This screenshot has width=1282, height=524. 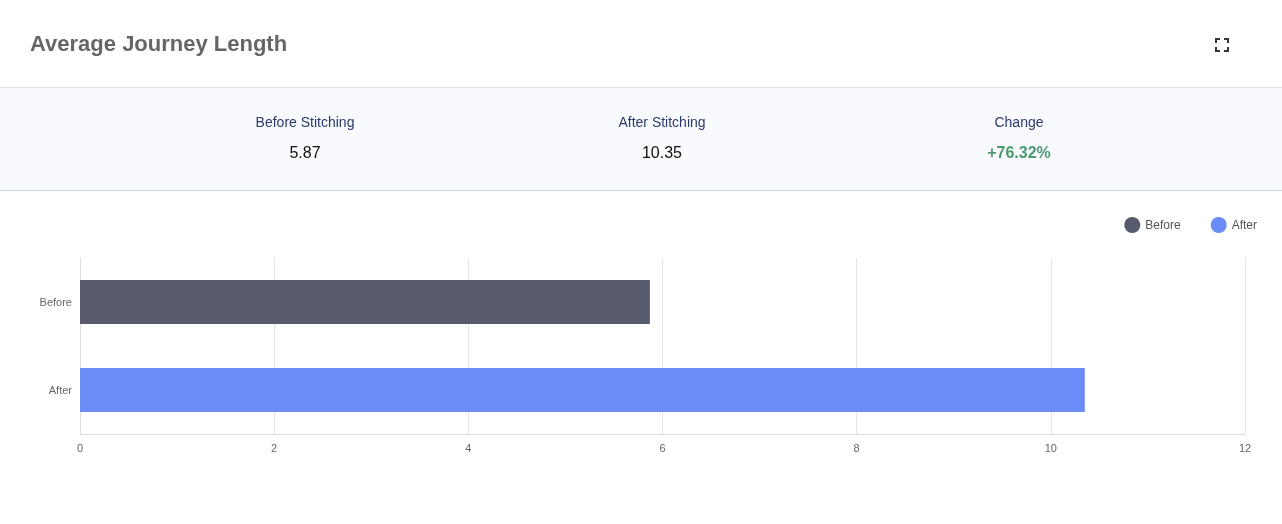 What do you see at coordinates (305, 122) in the screenshot?
I see `text: Before Stitching` at bounding box center [305, 122].